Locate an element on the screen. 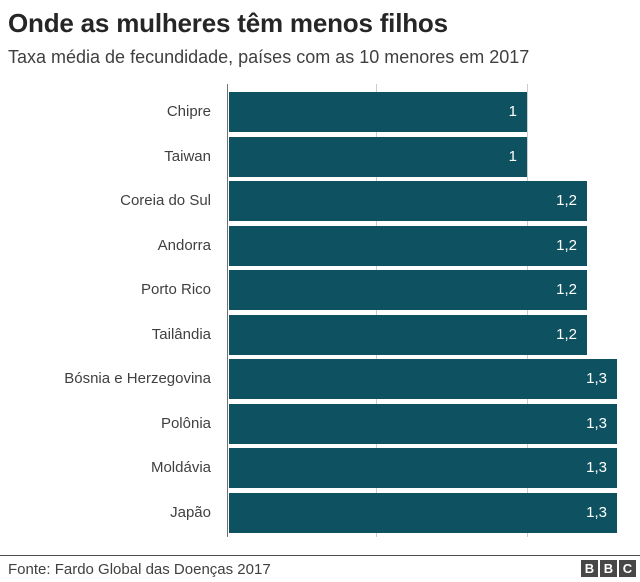  category-label: Bósnia e Herzegovina is located at coordinates (137, 378).